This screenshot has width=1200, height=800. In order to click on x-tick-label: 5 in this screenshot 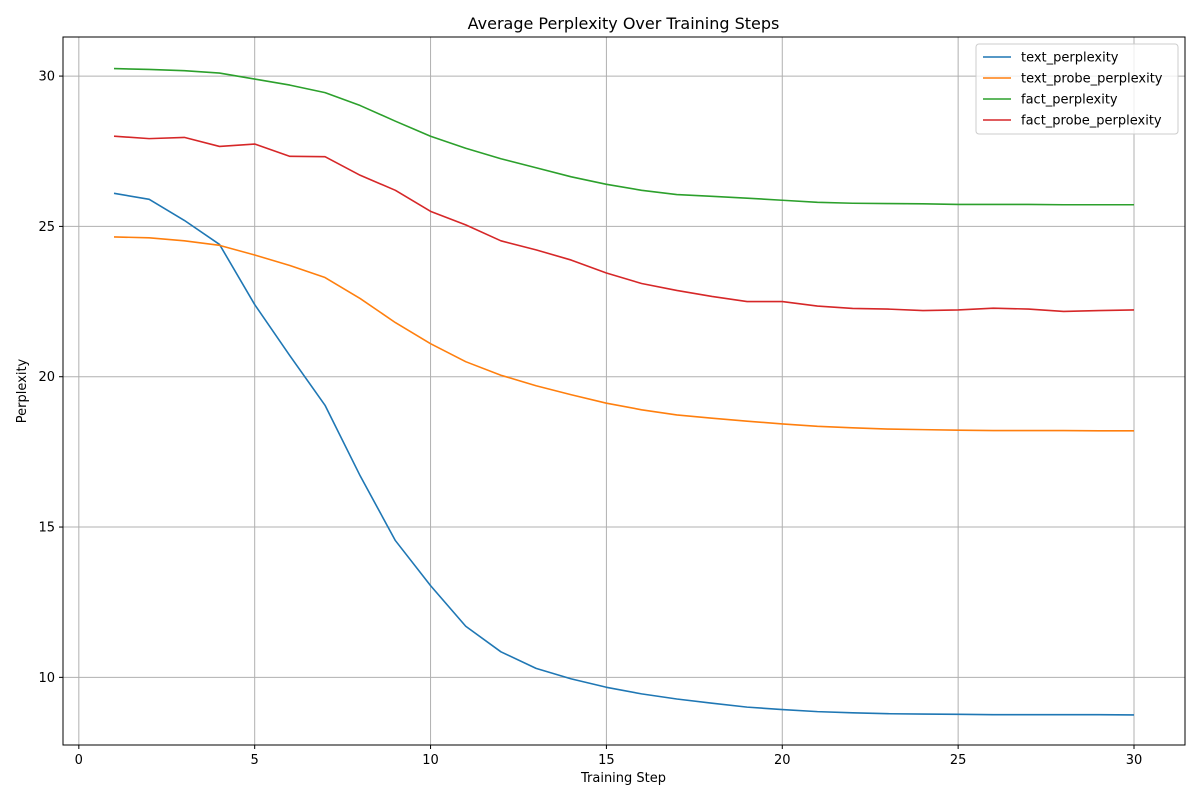, I will do `click(255, 760)`.